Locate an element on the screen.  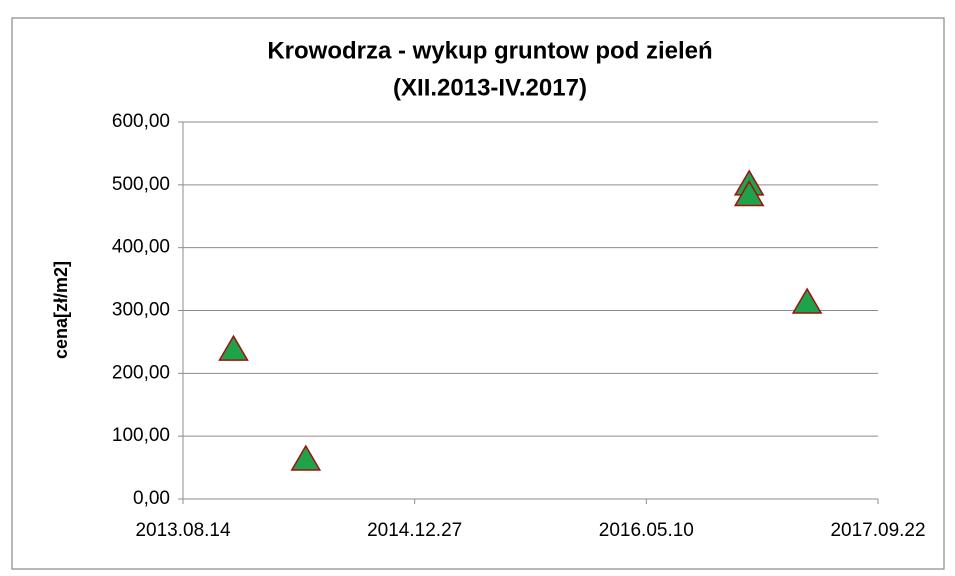
x-tick-label: 2017.09.22 is located at coordinates (877, 530).